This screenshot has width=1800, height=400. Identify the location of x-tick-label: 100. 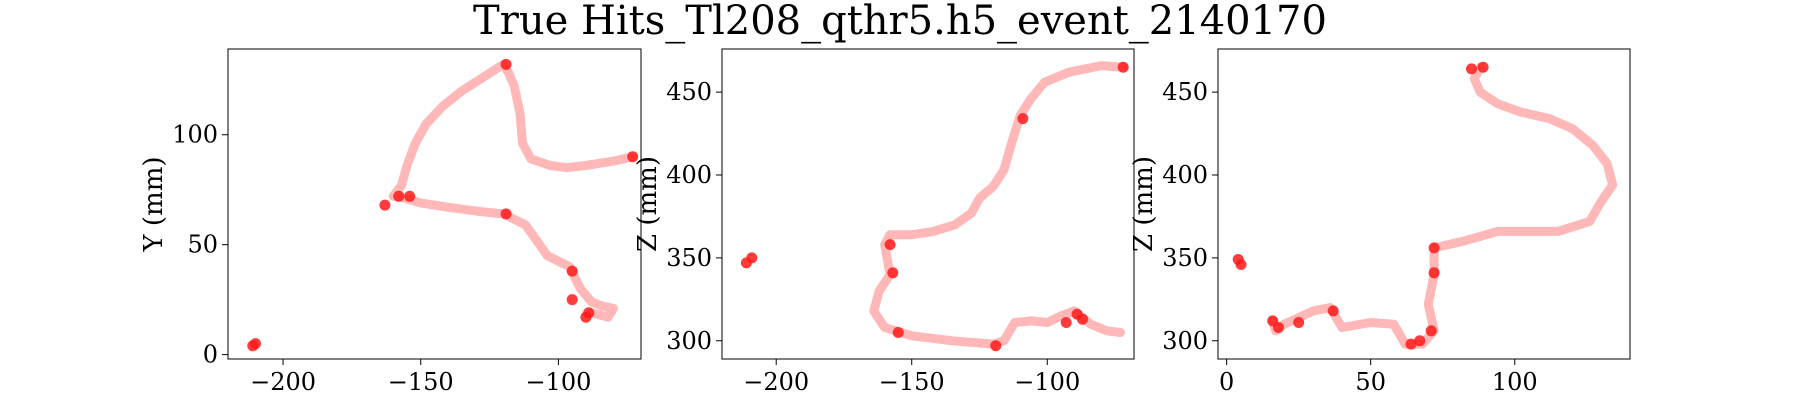
(1515, 382).